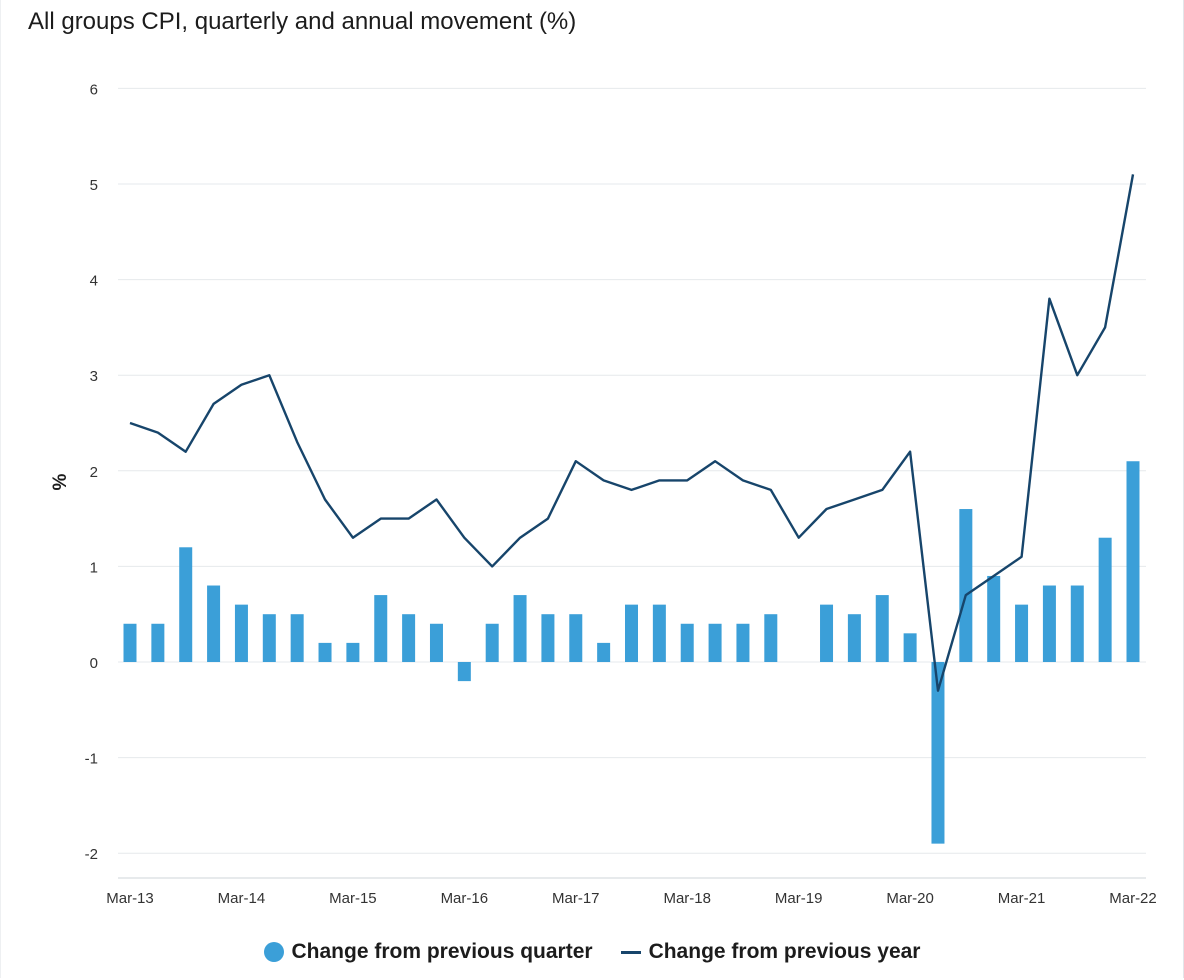  I want to click on x-tick-label: Mar-17, so click(576, 898).